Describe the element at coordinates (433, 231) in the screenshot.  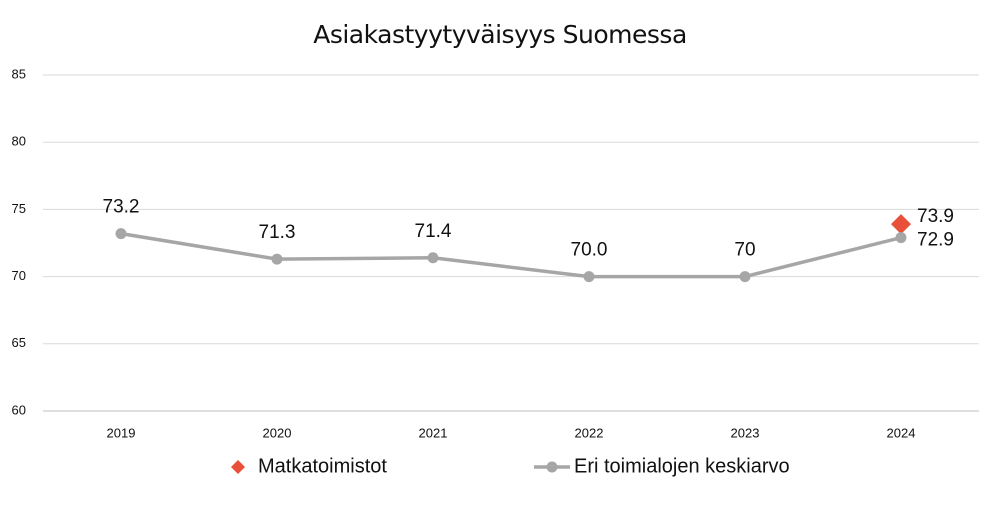
I see `data-label: 71.4` at that location.